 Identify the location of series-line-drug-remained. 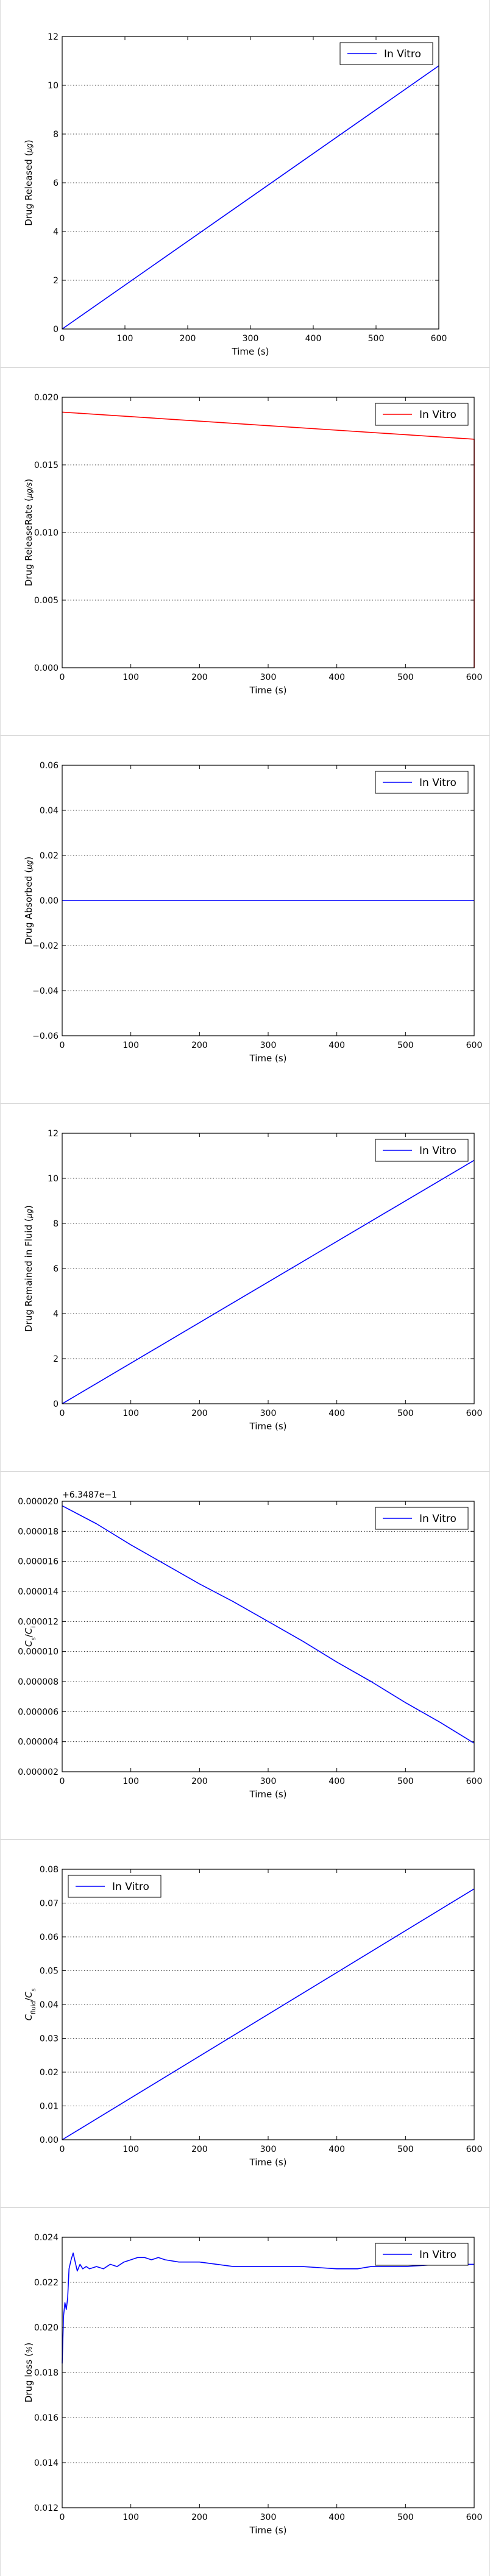
(268, 1281).